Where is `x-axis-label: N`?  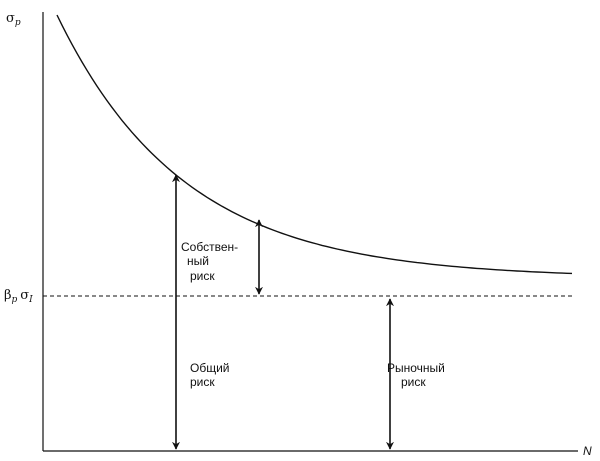
x-axis-label: N is located at coordinates (587, 451).